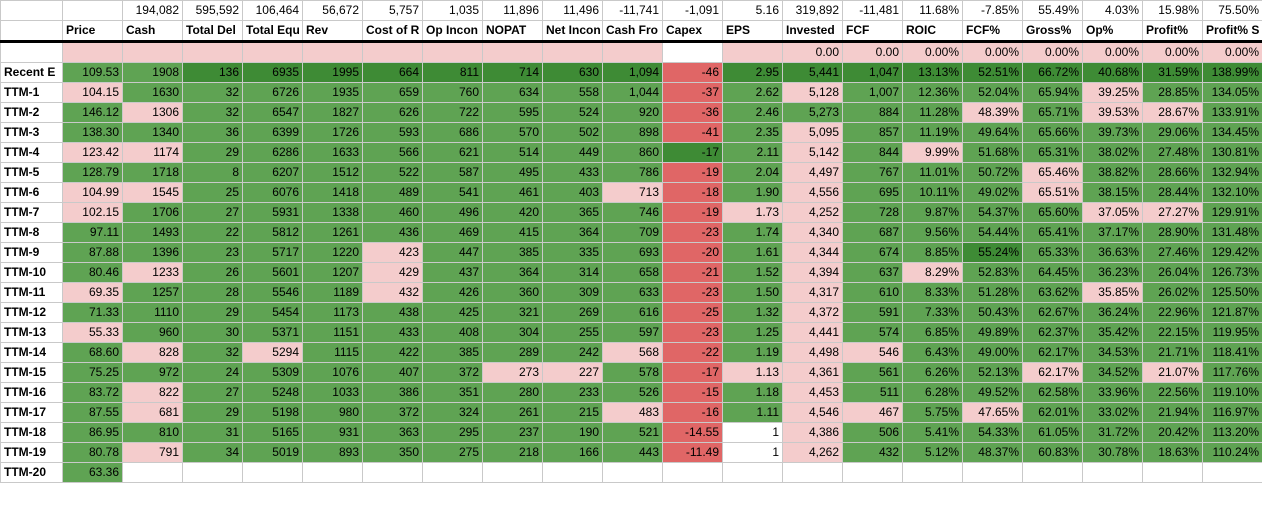  I want to click on data-cell: 38.02%, so click(1112, 152).